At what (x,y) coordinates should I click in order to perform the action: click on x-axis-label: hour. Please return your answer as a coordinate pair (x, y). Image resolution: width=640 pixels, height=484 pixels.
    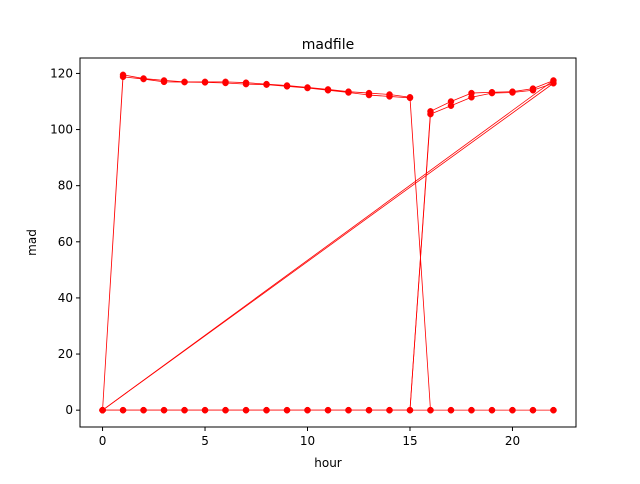
    Looking at the image, I should click on (328, 463).